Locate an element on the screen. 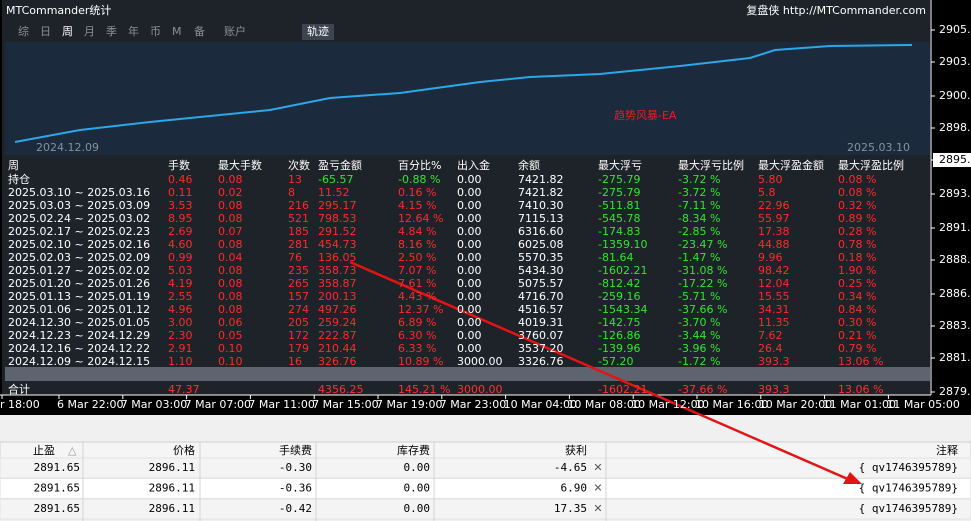  cell: -275.79 is located at coordinates (619, 179).